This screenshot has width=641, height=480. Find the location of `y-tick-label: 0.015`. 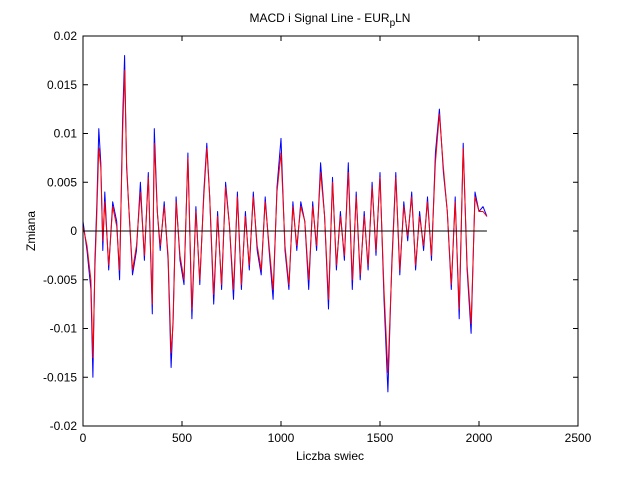

y-tick-label: 0.015 is located at coordinates (62, 85).